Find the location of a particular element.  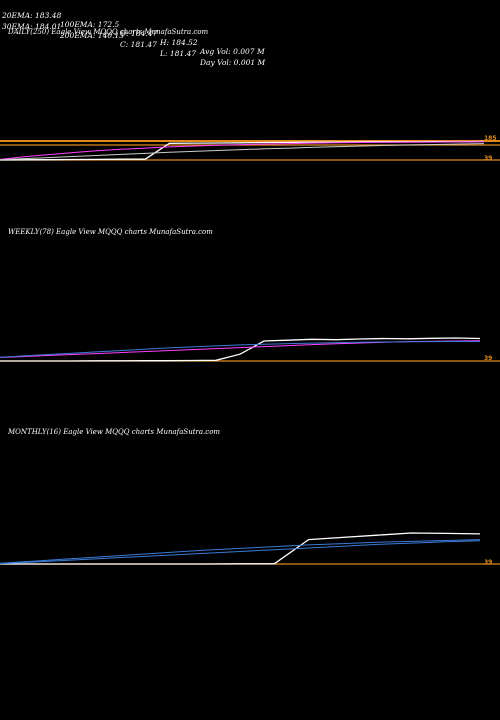

high-value: H: 184.52 is located at coordinates (179, 42).